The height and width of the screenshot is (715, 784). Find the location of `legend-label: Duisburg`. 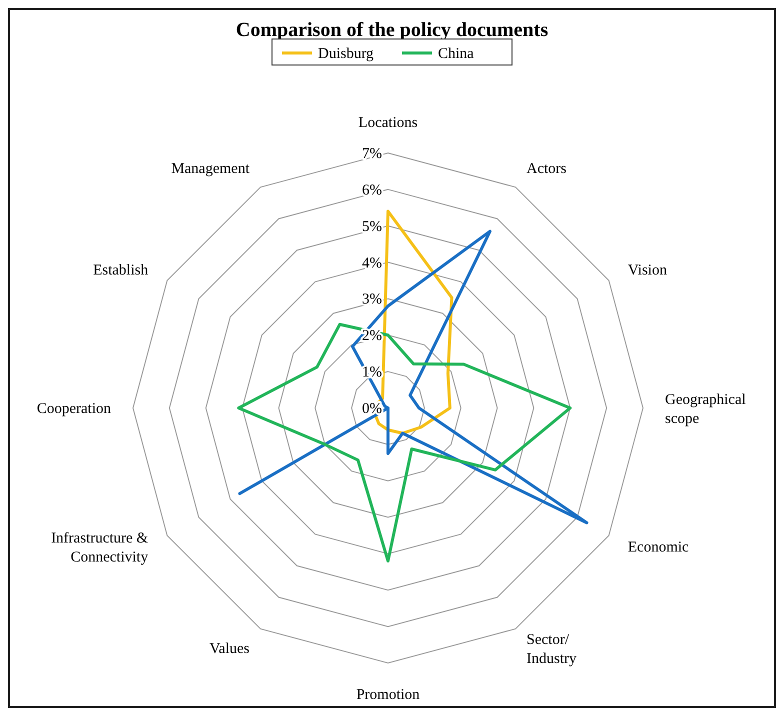

legend-label: Duisburg is located at coordinates (346, 54).